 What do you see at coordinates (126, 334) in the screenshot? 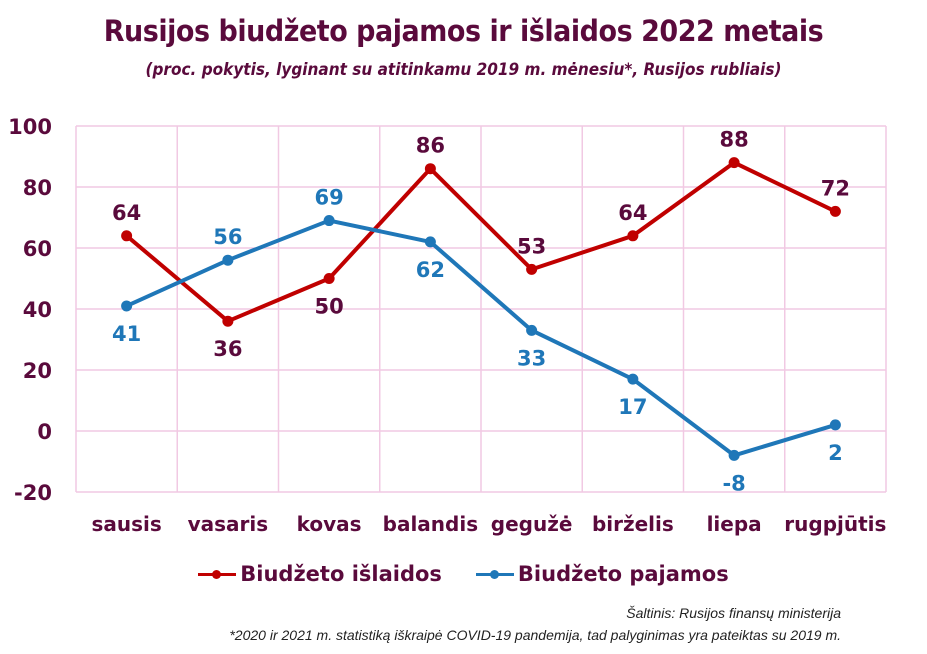
I see `data-label: 41` at bounding box center [126, 334].